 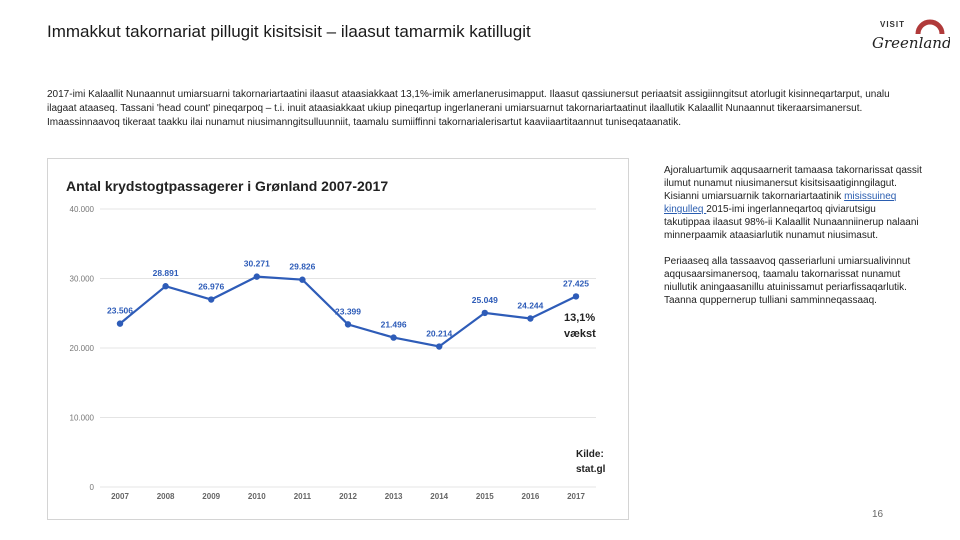 I want to click on survey-link: misissuineq kingulleq, so click(x=780, y=203).